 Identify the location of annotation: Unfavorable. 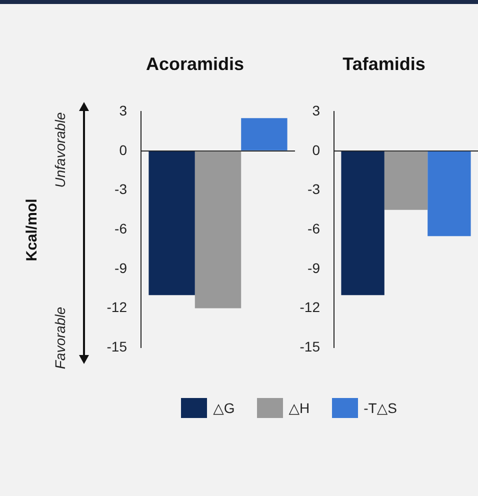
(60, 150).